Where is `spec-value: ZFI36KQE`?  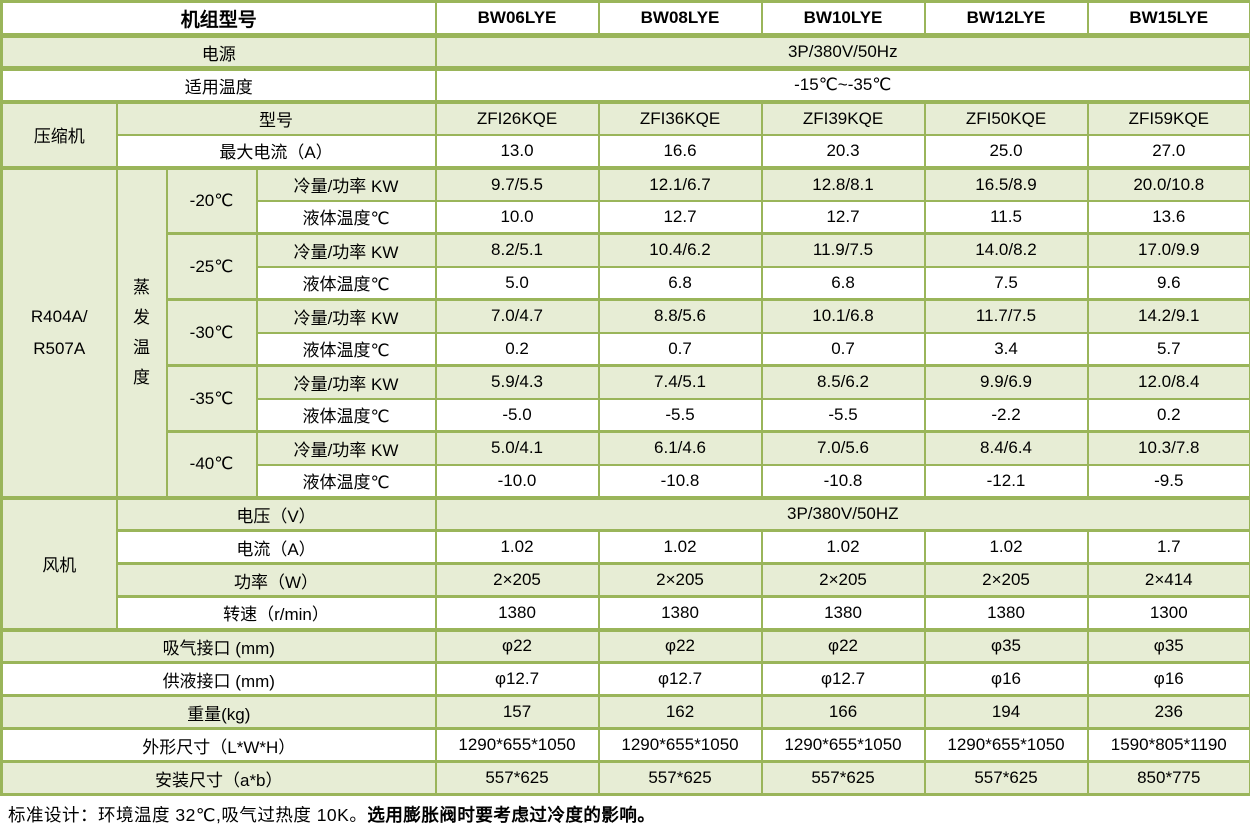
spec-value: ZFI36KQE is located at coordinates (680, 117).